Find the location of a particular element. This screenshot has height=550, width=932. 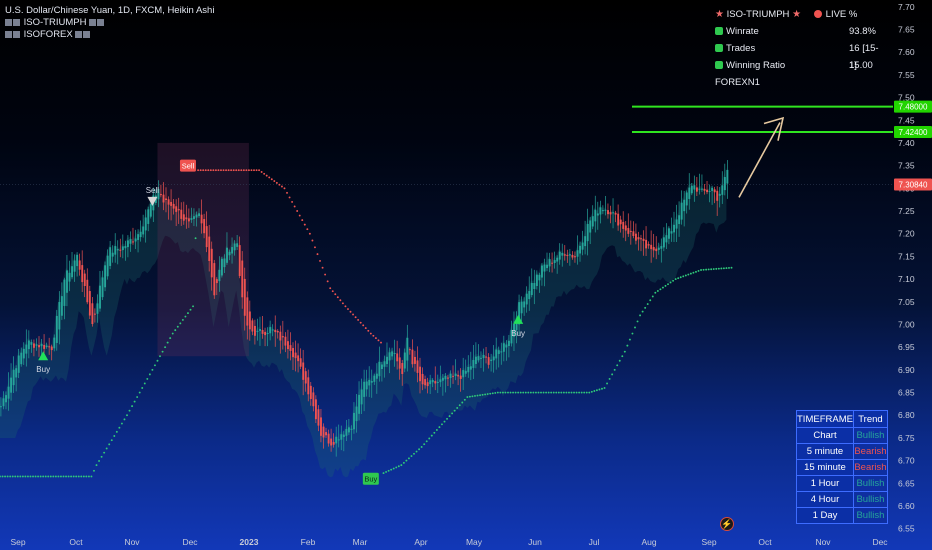

lightning-icon: ⚡ is located at coordinates (727, 524).